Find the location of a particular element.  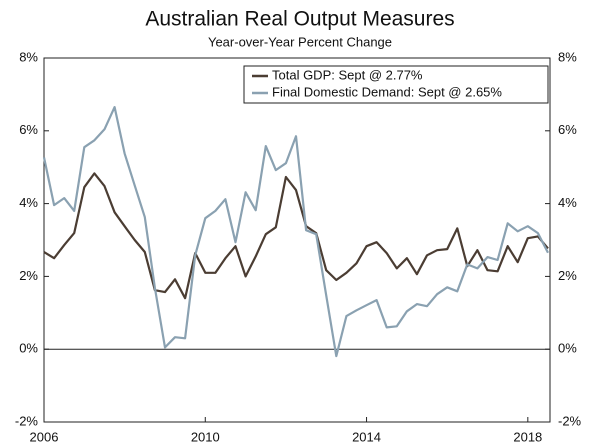

y2-tick-label: -2% is located at coordinates (570, 420).